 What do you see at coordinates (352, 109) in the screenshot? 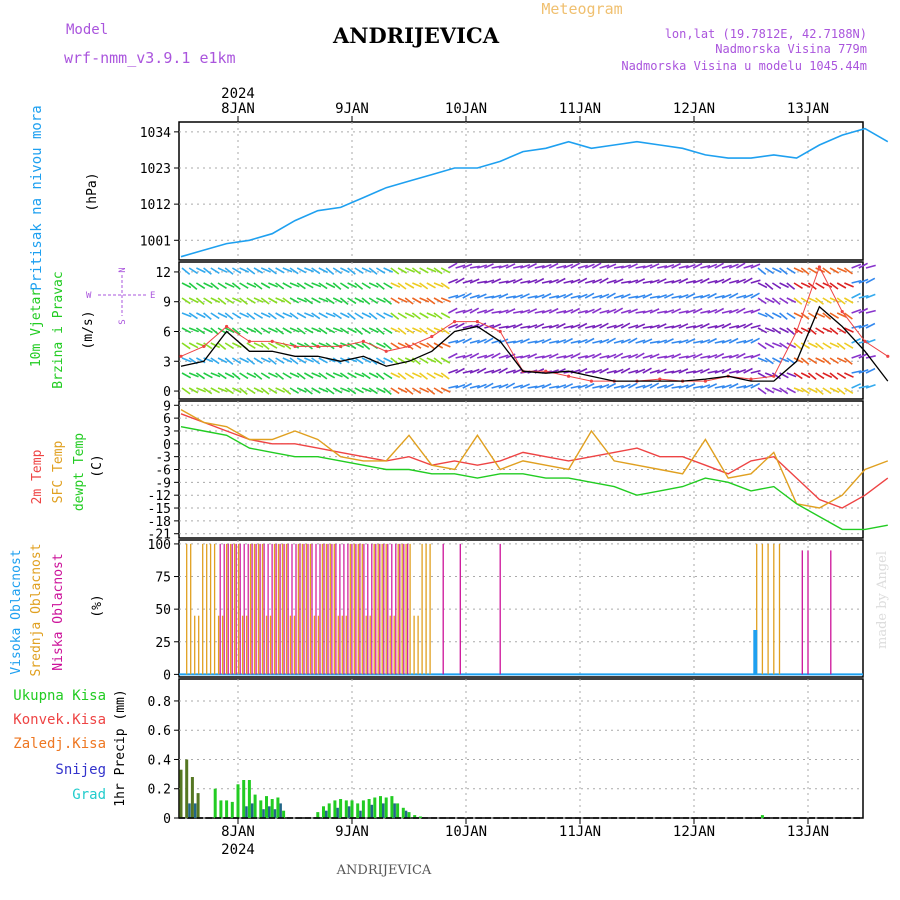
I see `top-day-label: 9JAN` at bounding box center [352, 109].